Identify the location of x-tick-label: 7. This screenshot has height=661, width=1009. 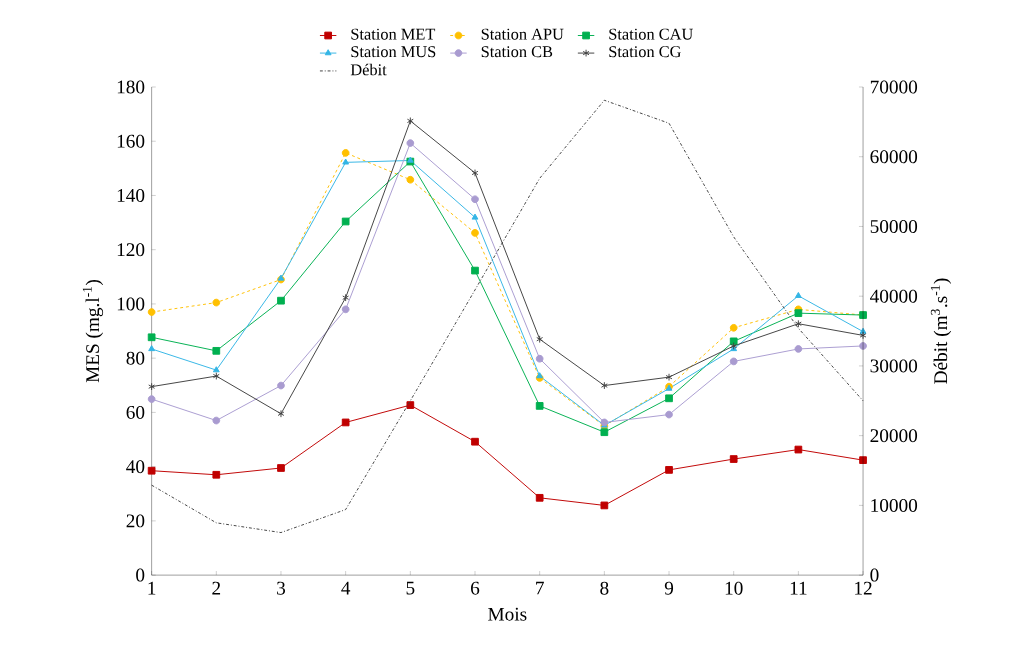
(540, 588).